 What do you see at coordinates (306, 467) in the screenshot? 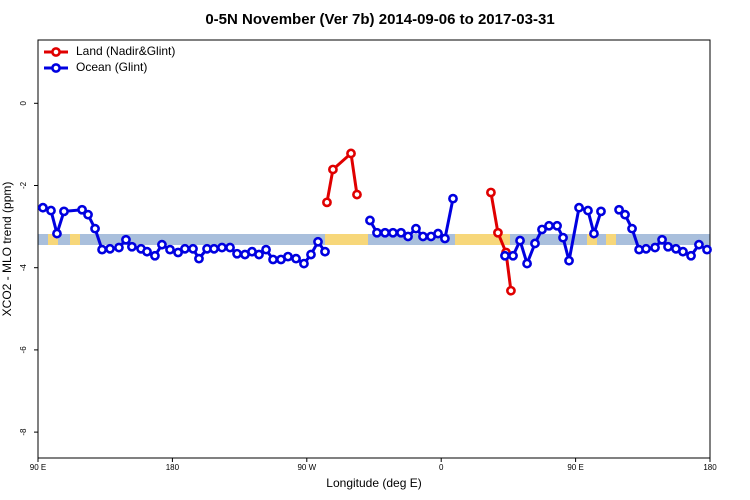
I see `x-tick-label: 90 W` at bounding box center [306, 467].